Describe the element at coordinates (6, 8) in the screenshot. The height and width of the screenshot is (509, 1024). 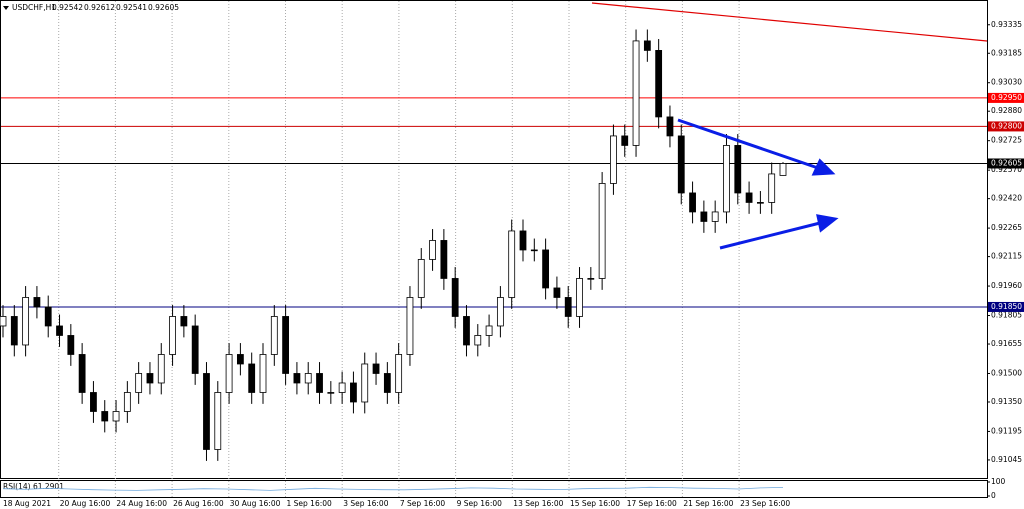
I see `header-arrow` at that location.